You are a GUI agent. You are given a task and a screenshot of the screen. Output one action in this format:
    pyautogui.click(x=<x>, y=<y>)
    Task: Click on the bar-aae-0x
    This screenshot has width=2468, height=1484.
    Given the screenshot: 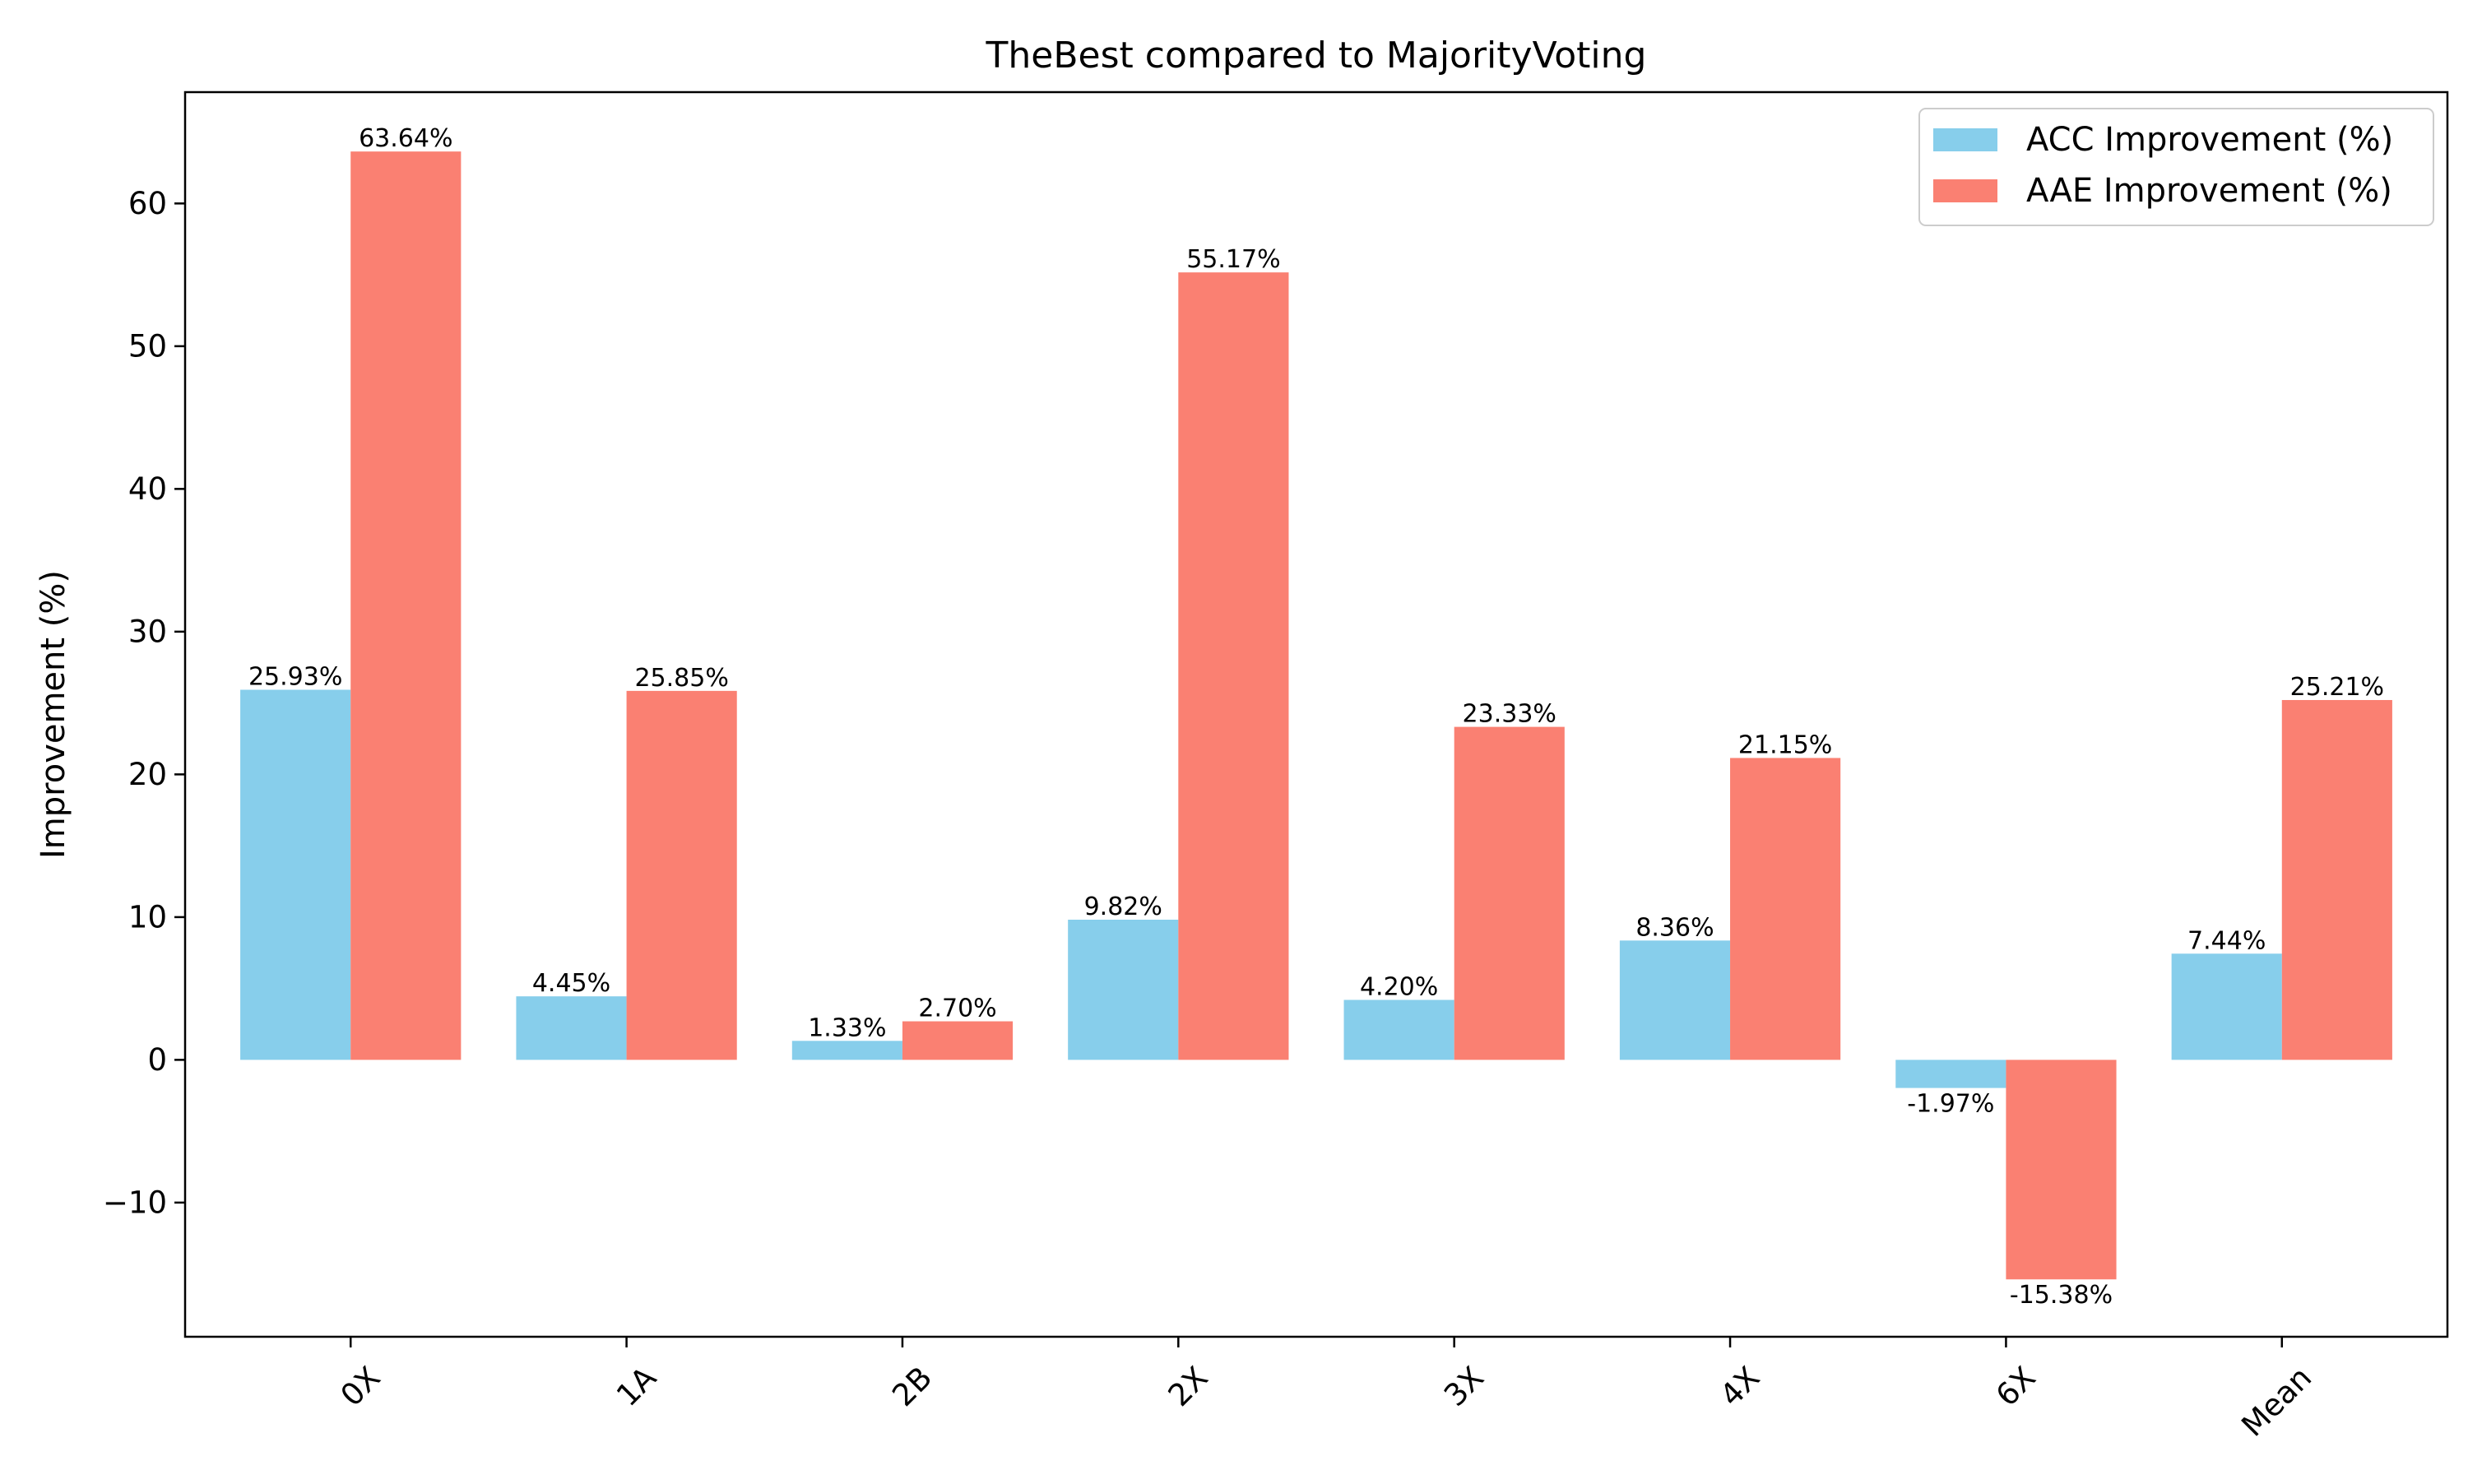 What is the action you would take?
    pyautogui.click(x=406, y=605)
    